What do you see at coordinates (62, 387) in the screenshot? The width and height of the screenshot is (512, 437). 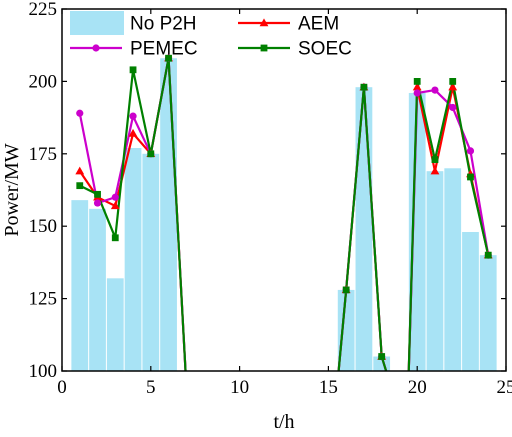 I see `x-tick-label-0: 0` at bounding box center [62, 387].